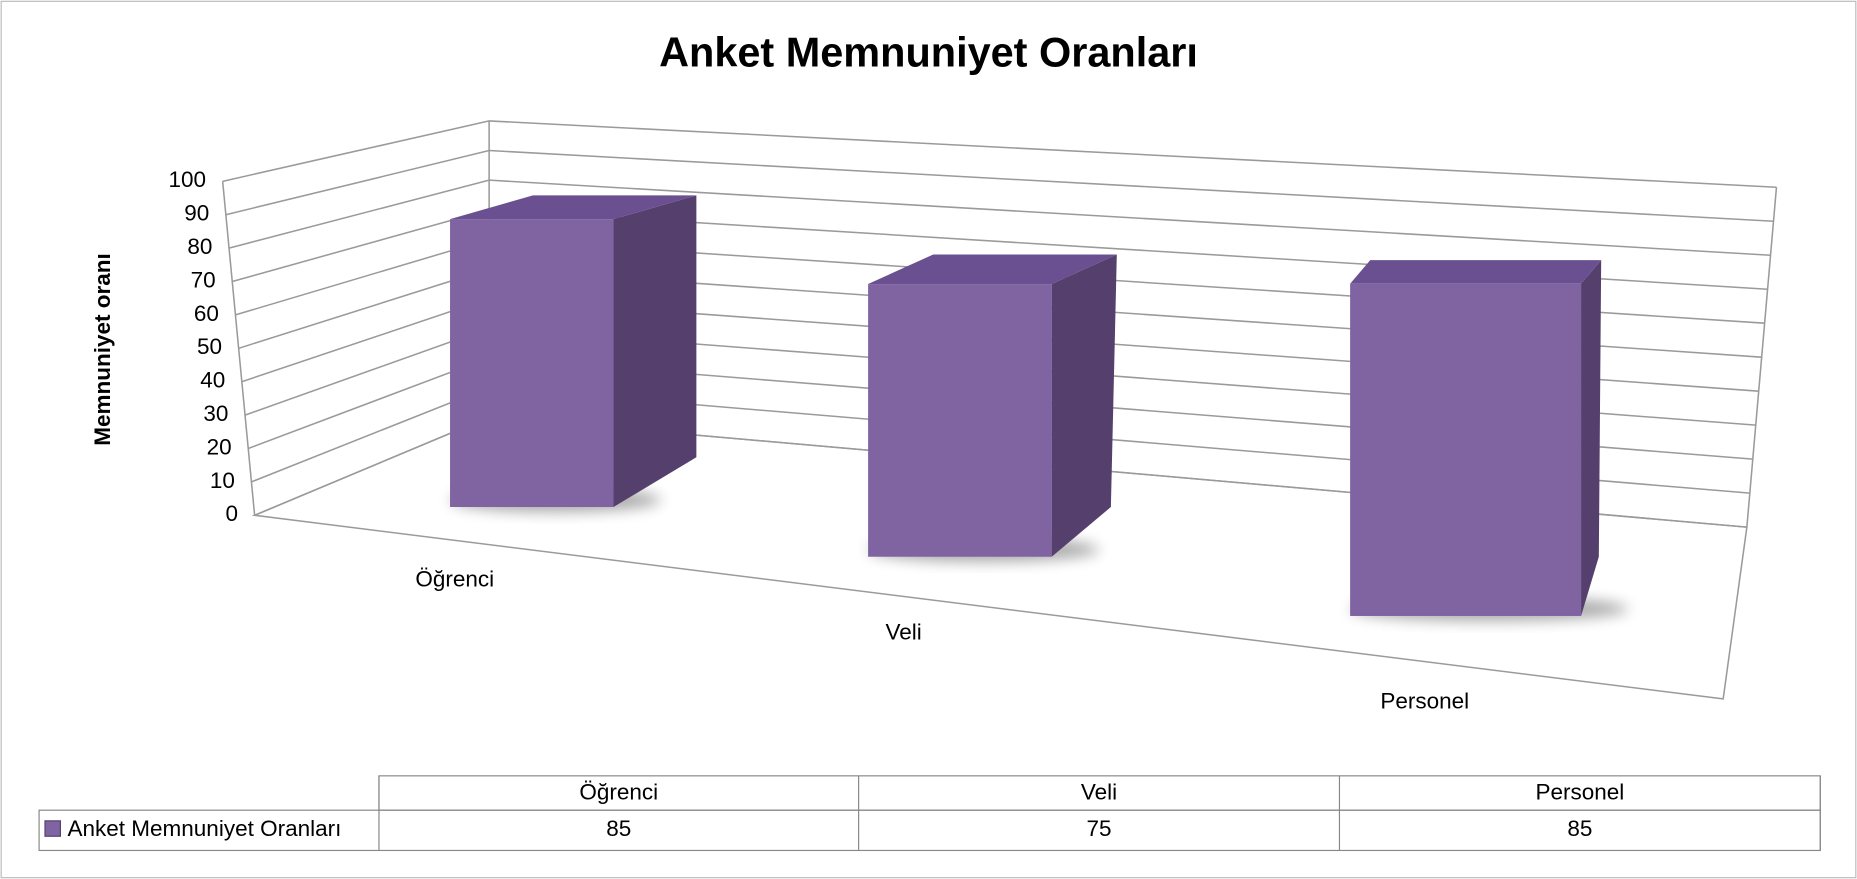 This screenshot has height=879, width=1857. Describe the element at coordinates (212, 380) in the screenshot. I see `y-tick-label: 40` at that location.